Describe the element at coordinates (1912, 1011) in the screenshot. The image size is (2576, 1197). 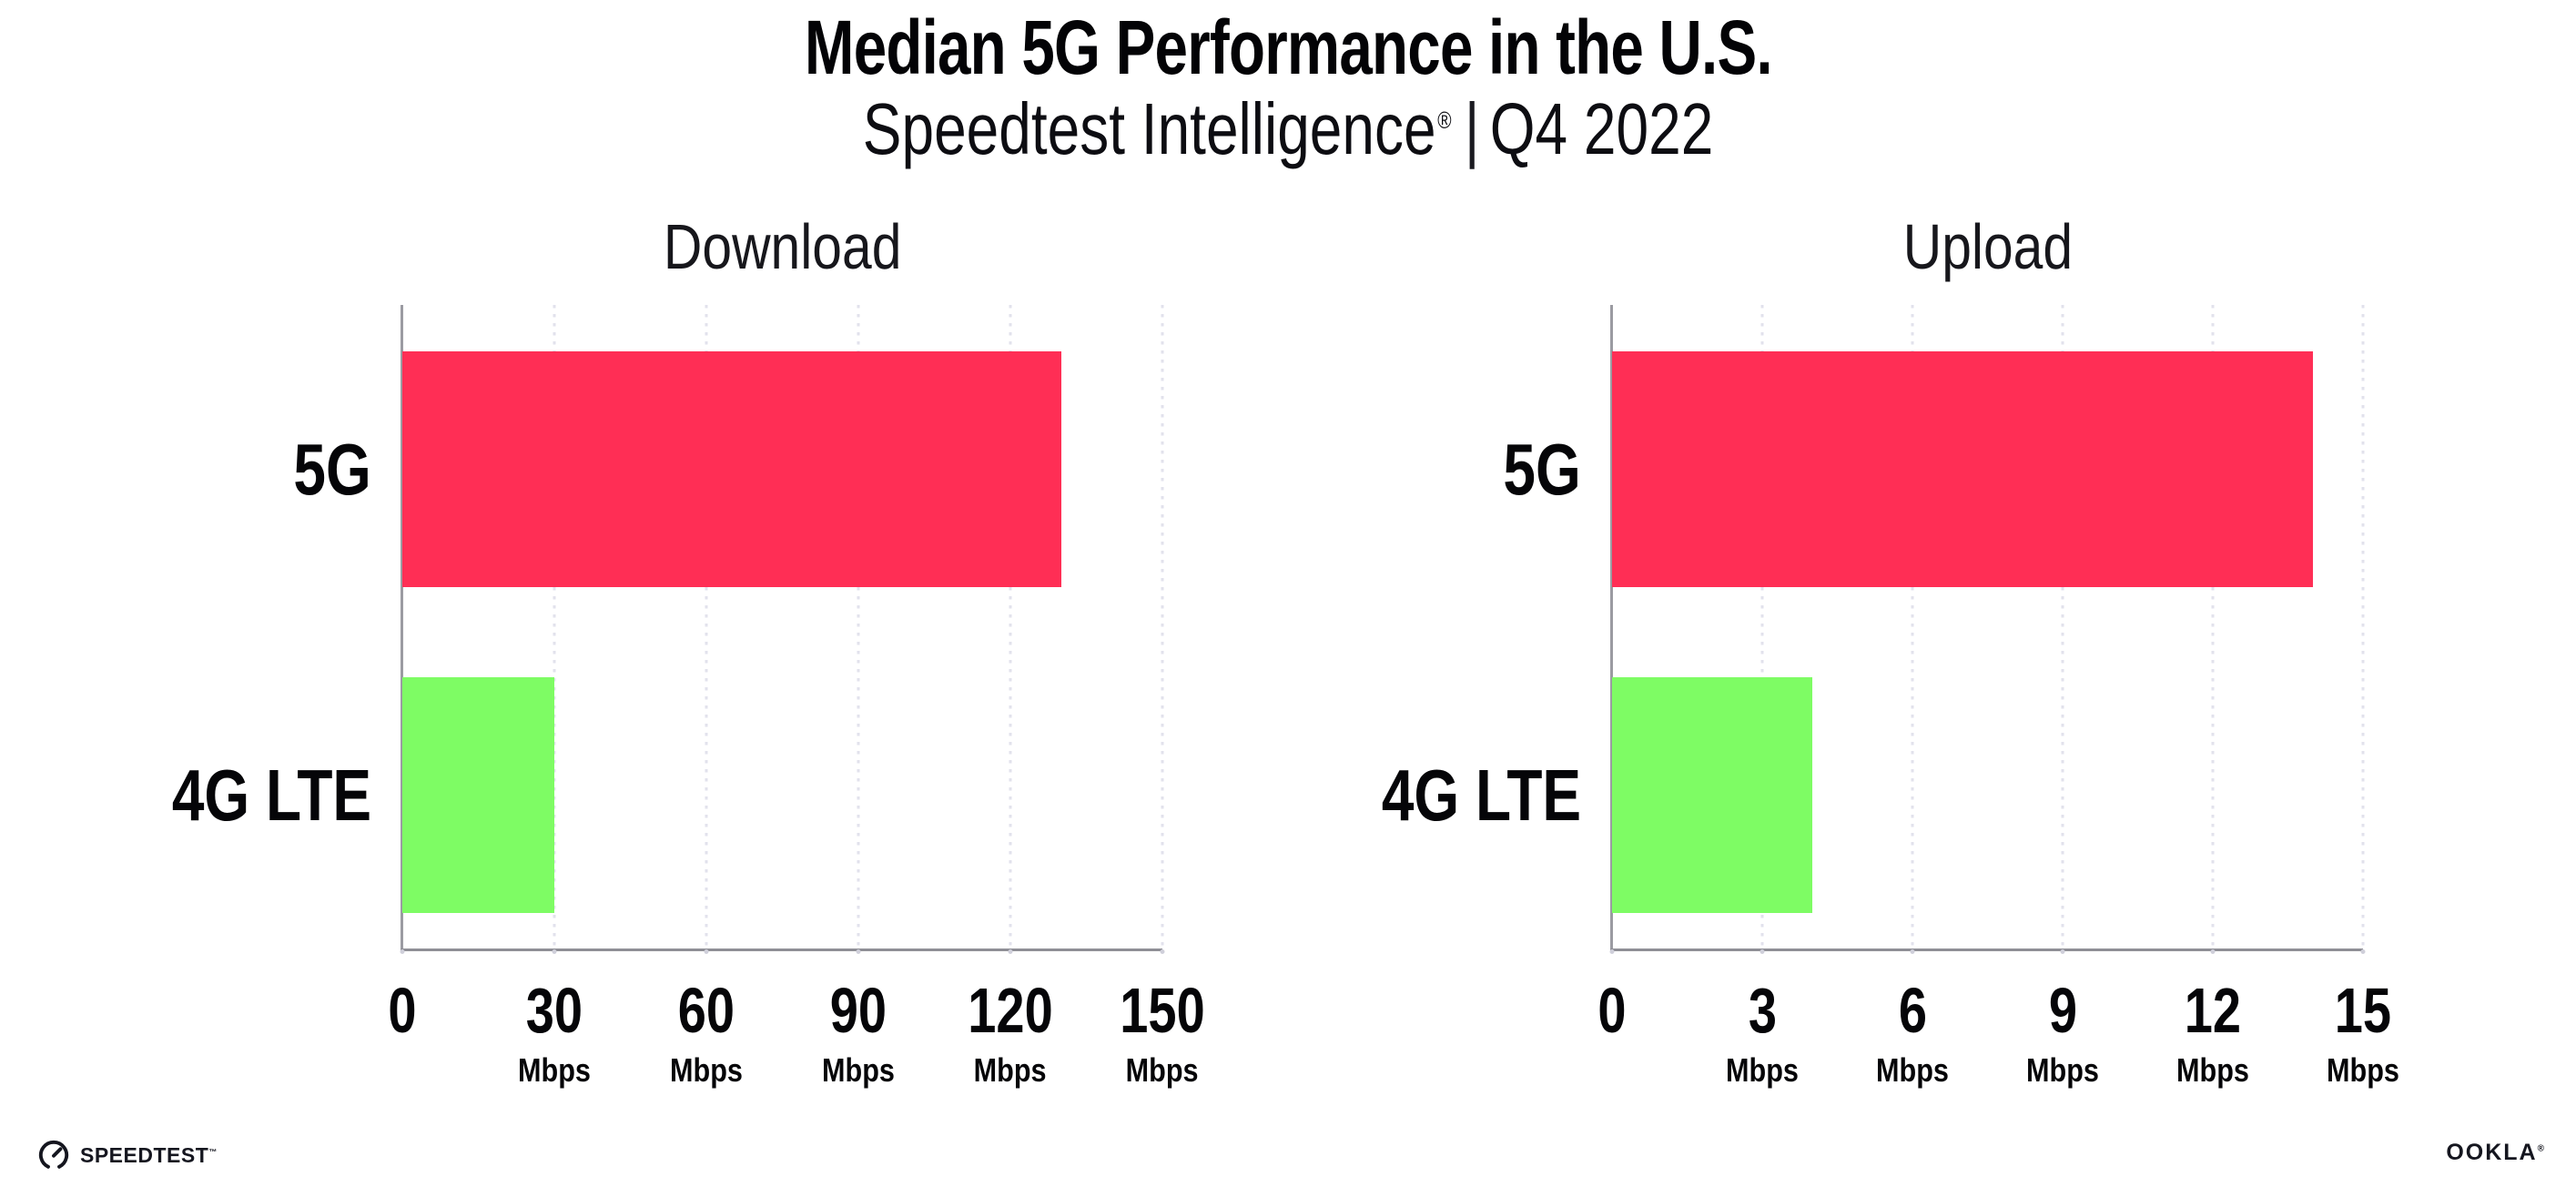
I see `x-tick-value: 6` at that location.